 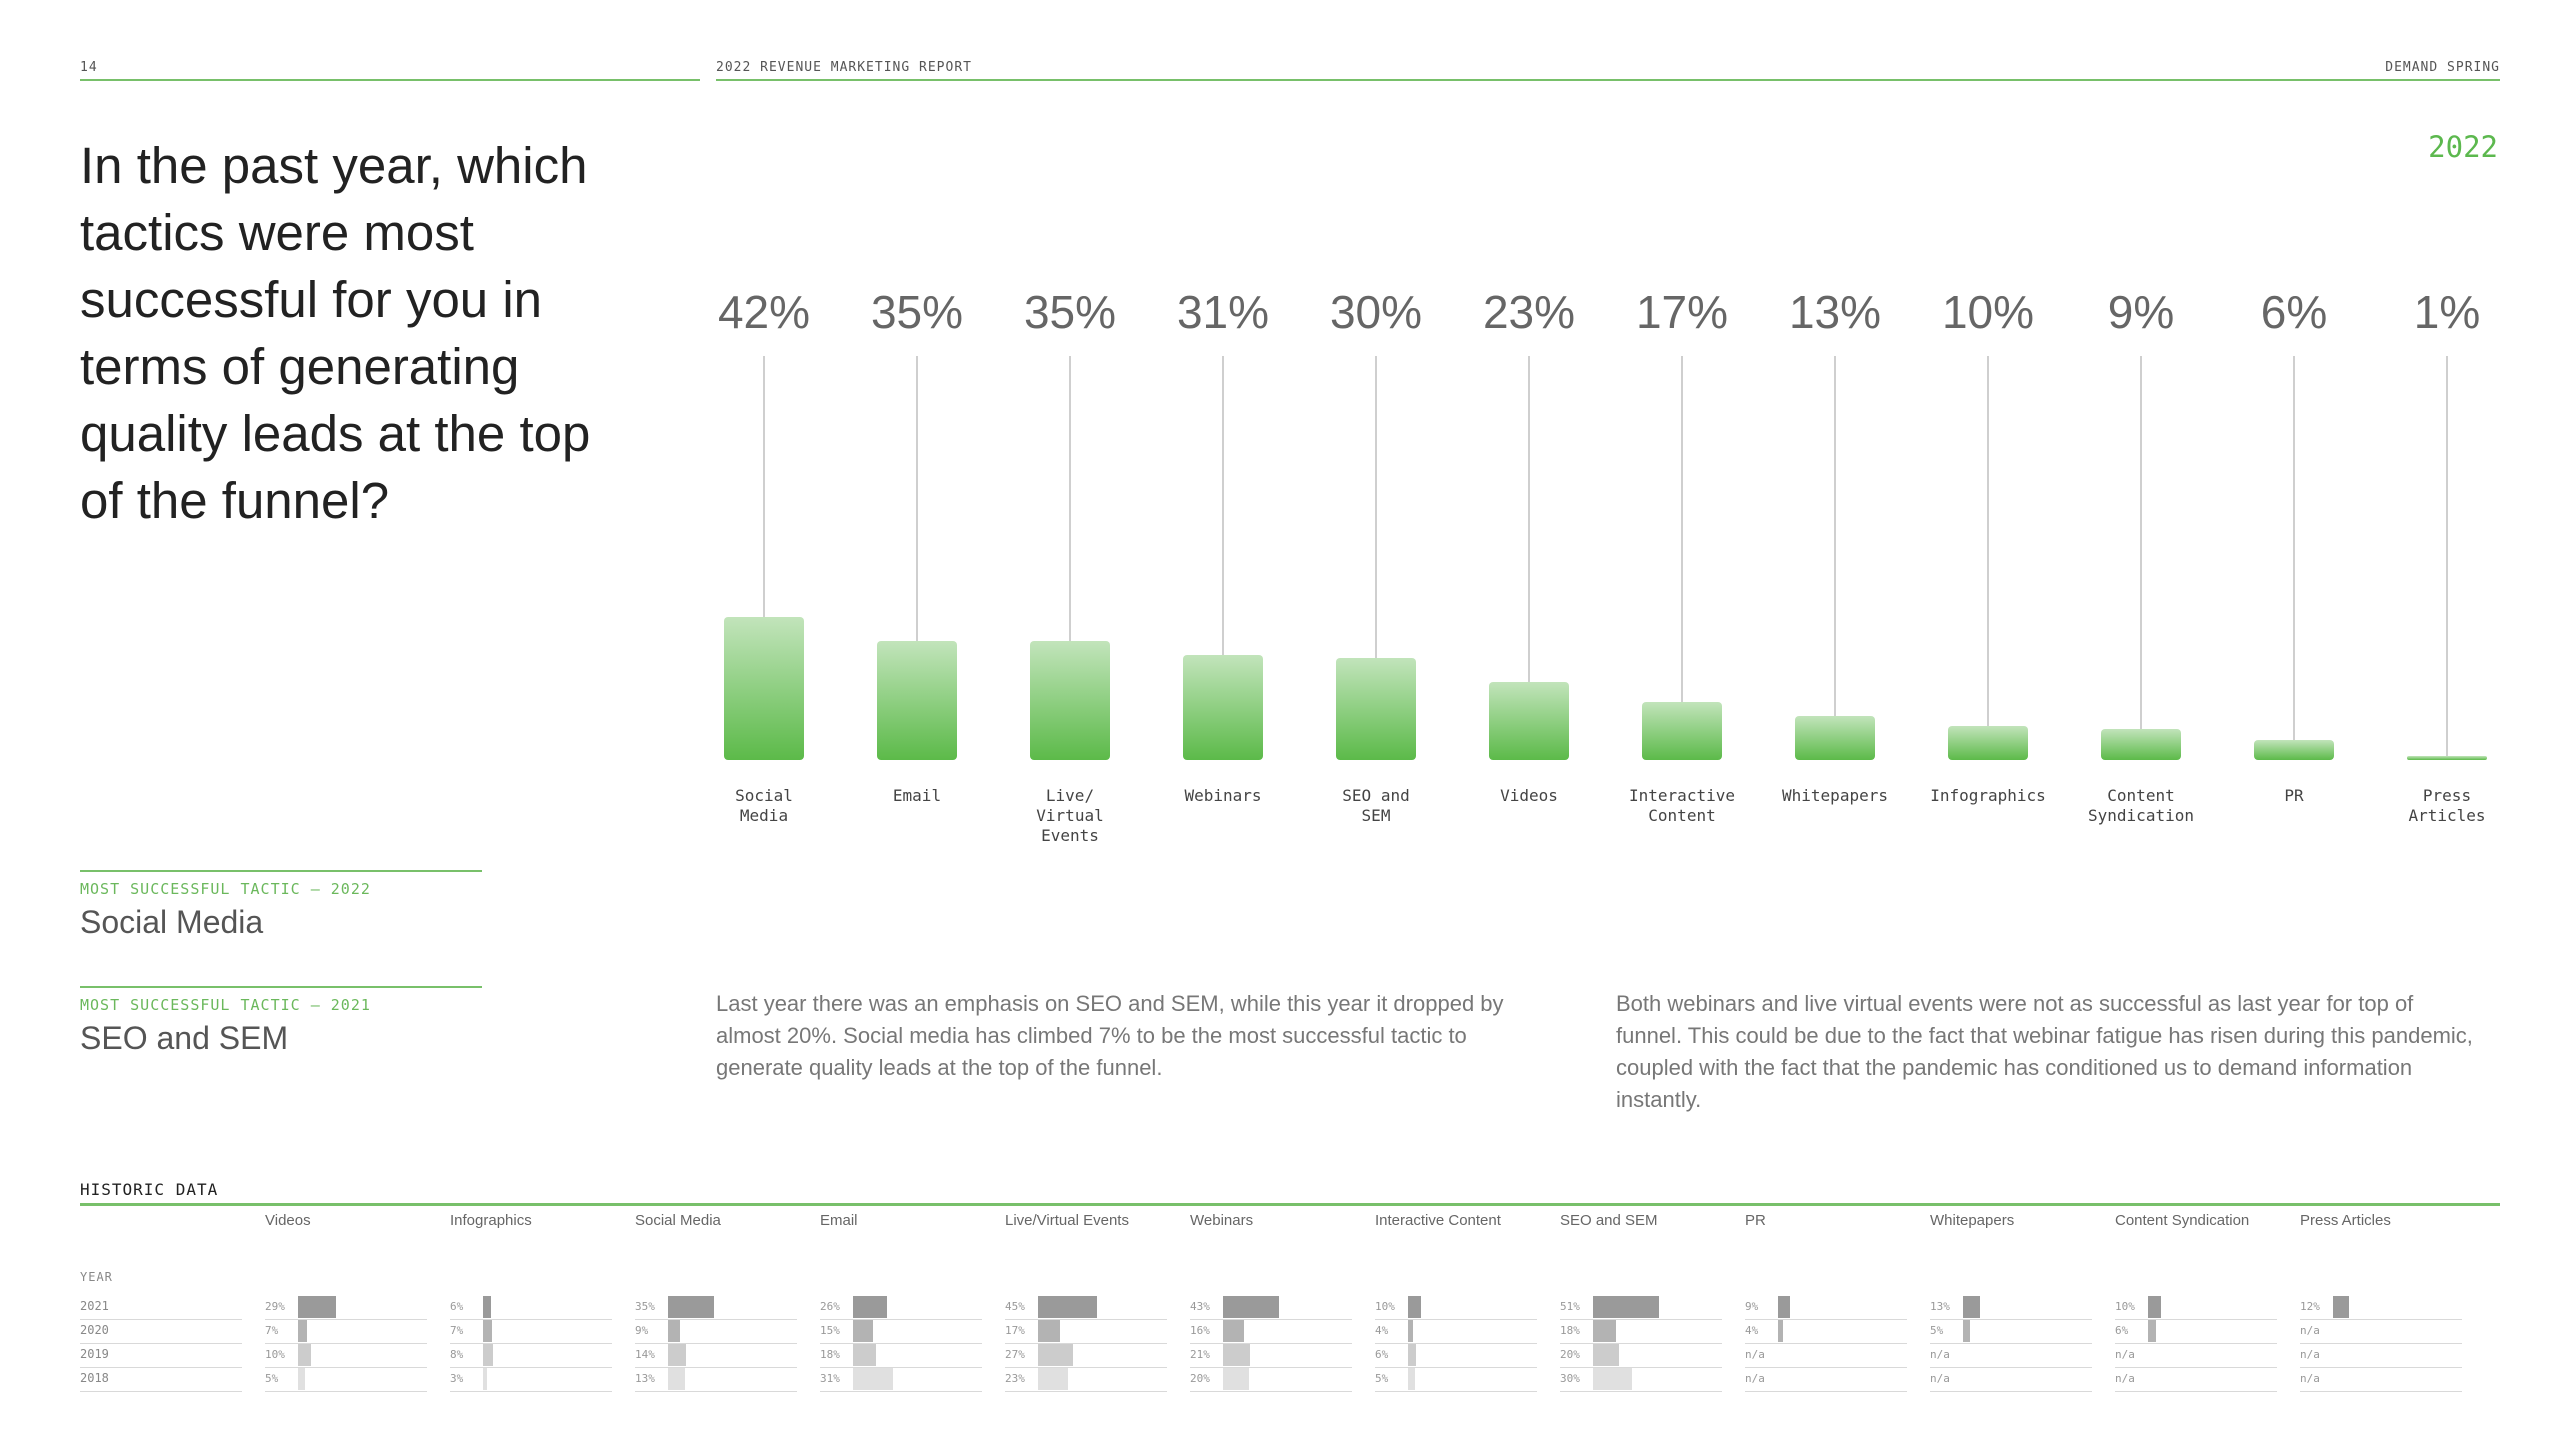 What do you see at coordinates (1988, 795) in the screenshot?
I see `category-label: Infographics` at bounding box center [1988, 795].